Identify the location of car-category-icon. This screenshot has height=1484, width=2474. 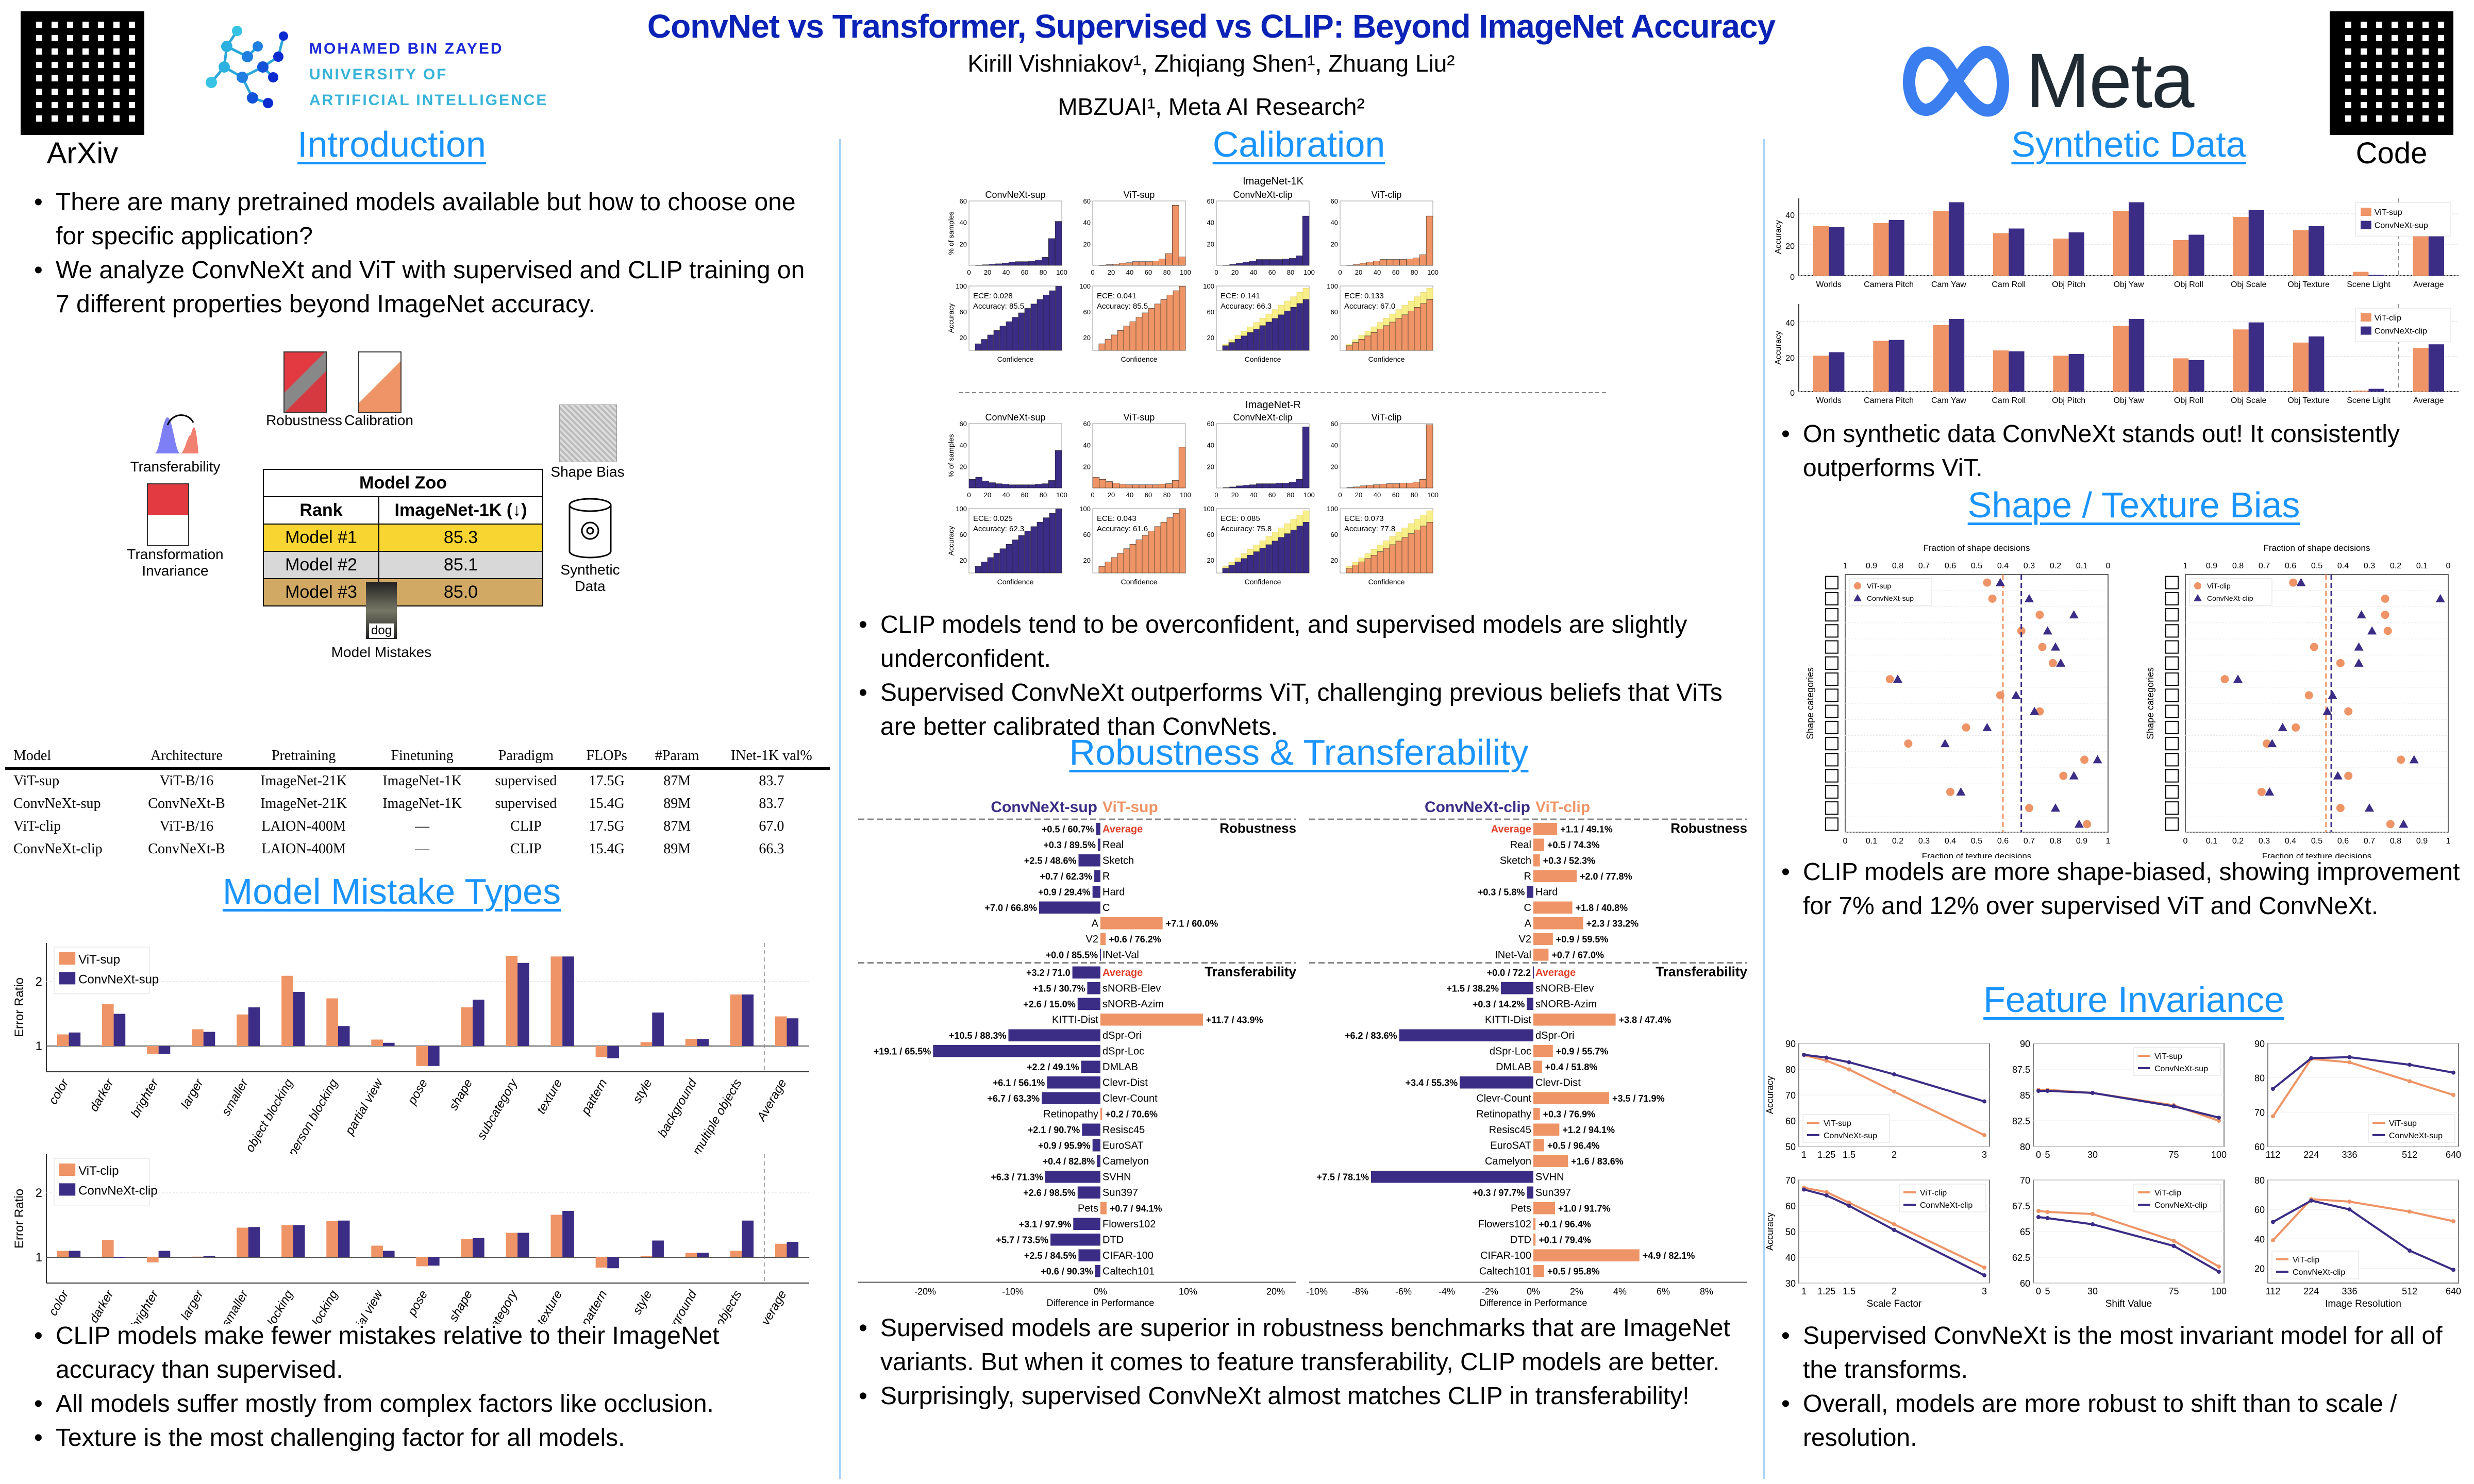
(2172, 727).